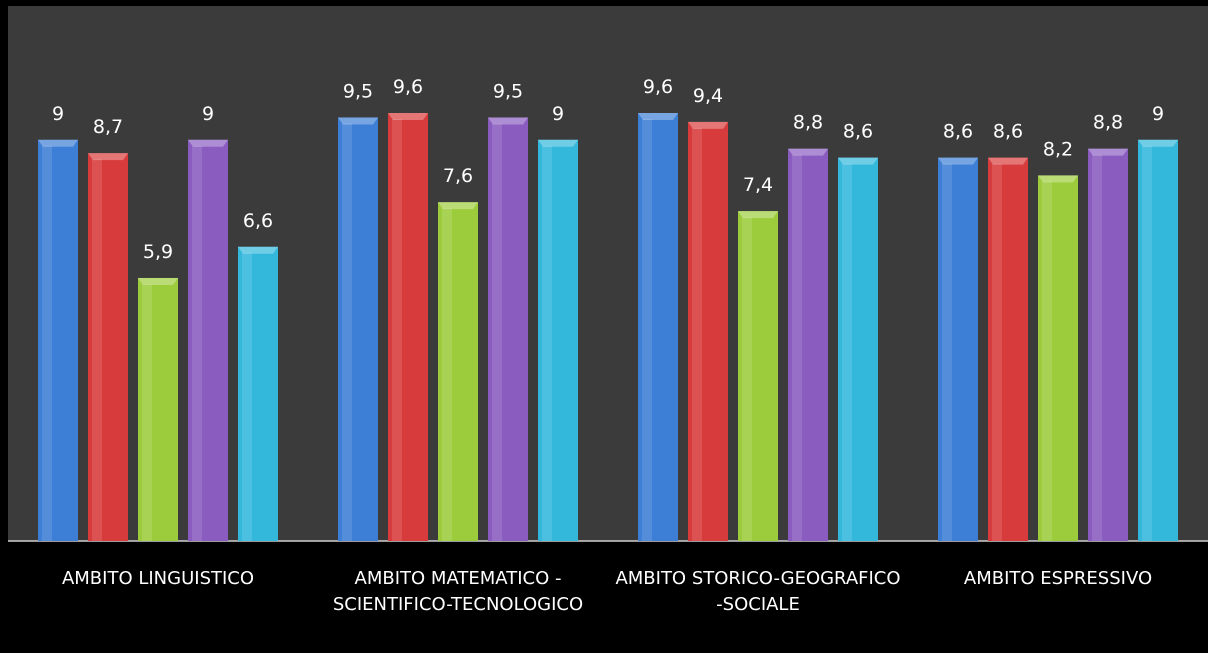 Image resolution: width=1208 pixels, height=653 pixels. Describe the element at coordinates (258, 221) in the screenshot. I see `data-label: 6,6` at that location.